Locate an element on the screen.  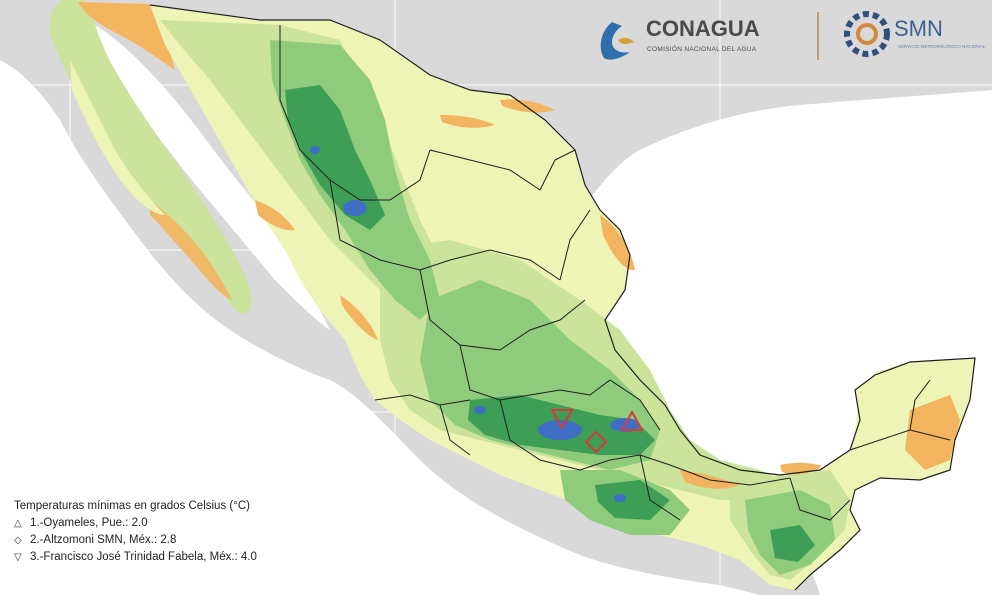
station-markers is located at coordinates (597, 431).